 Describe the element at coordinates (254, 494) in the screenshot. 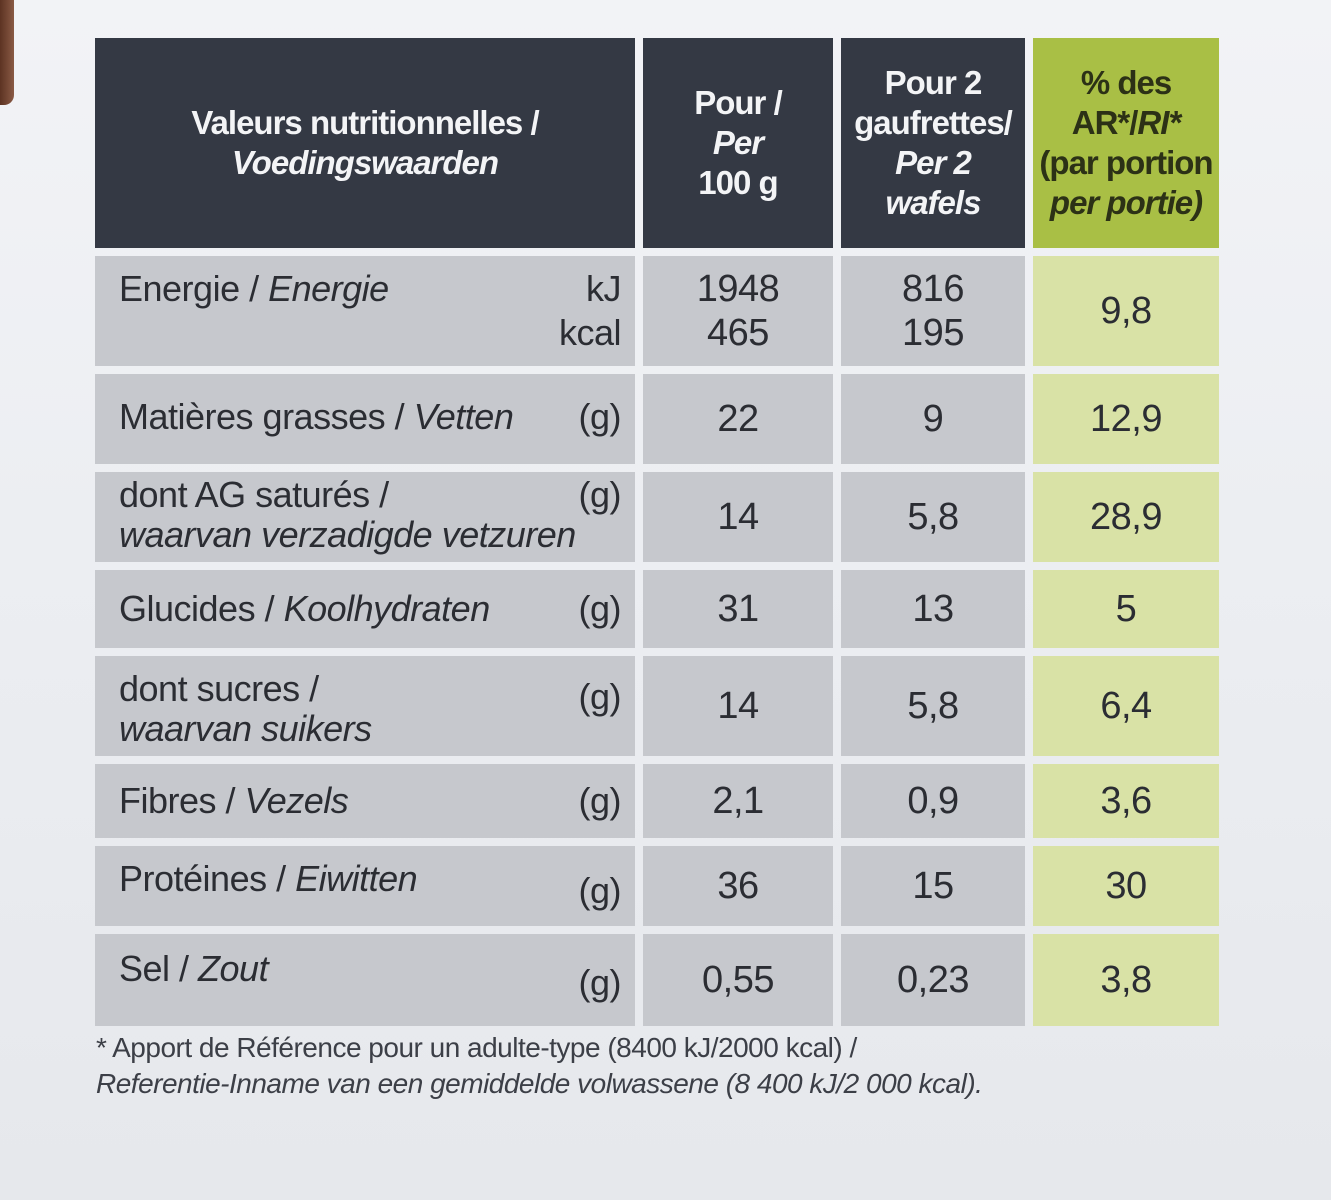

I see `row-label-fr: dont AG saturés /` at that location.